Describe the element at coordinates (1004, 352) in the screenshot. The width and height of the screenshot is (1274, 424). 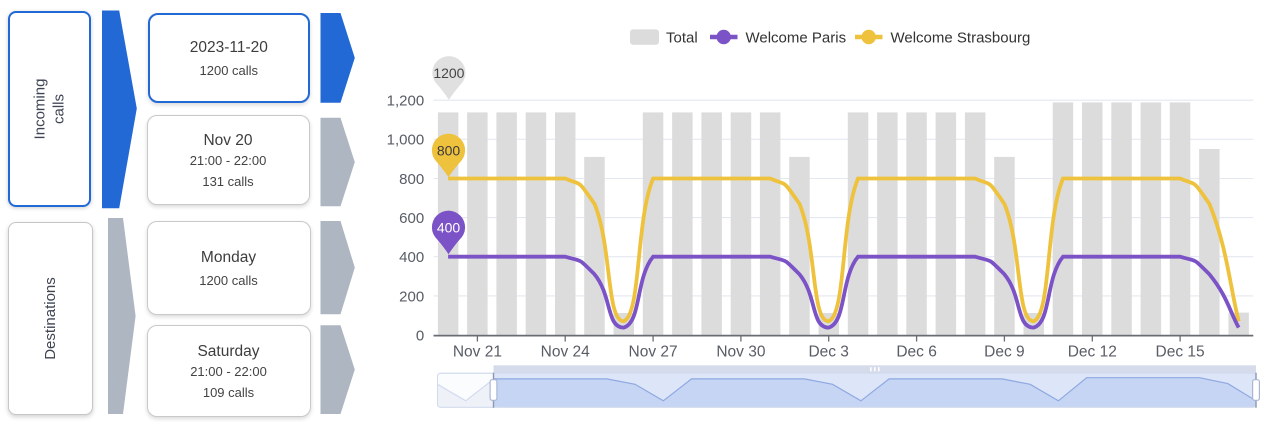
I see `svg-text: Dec 9` at that location.